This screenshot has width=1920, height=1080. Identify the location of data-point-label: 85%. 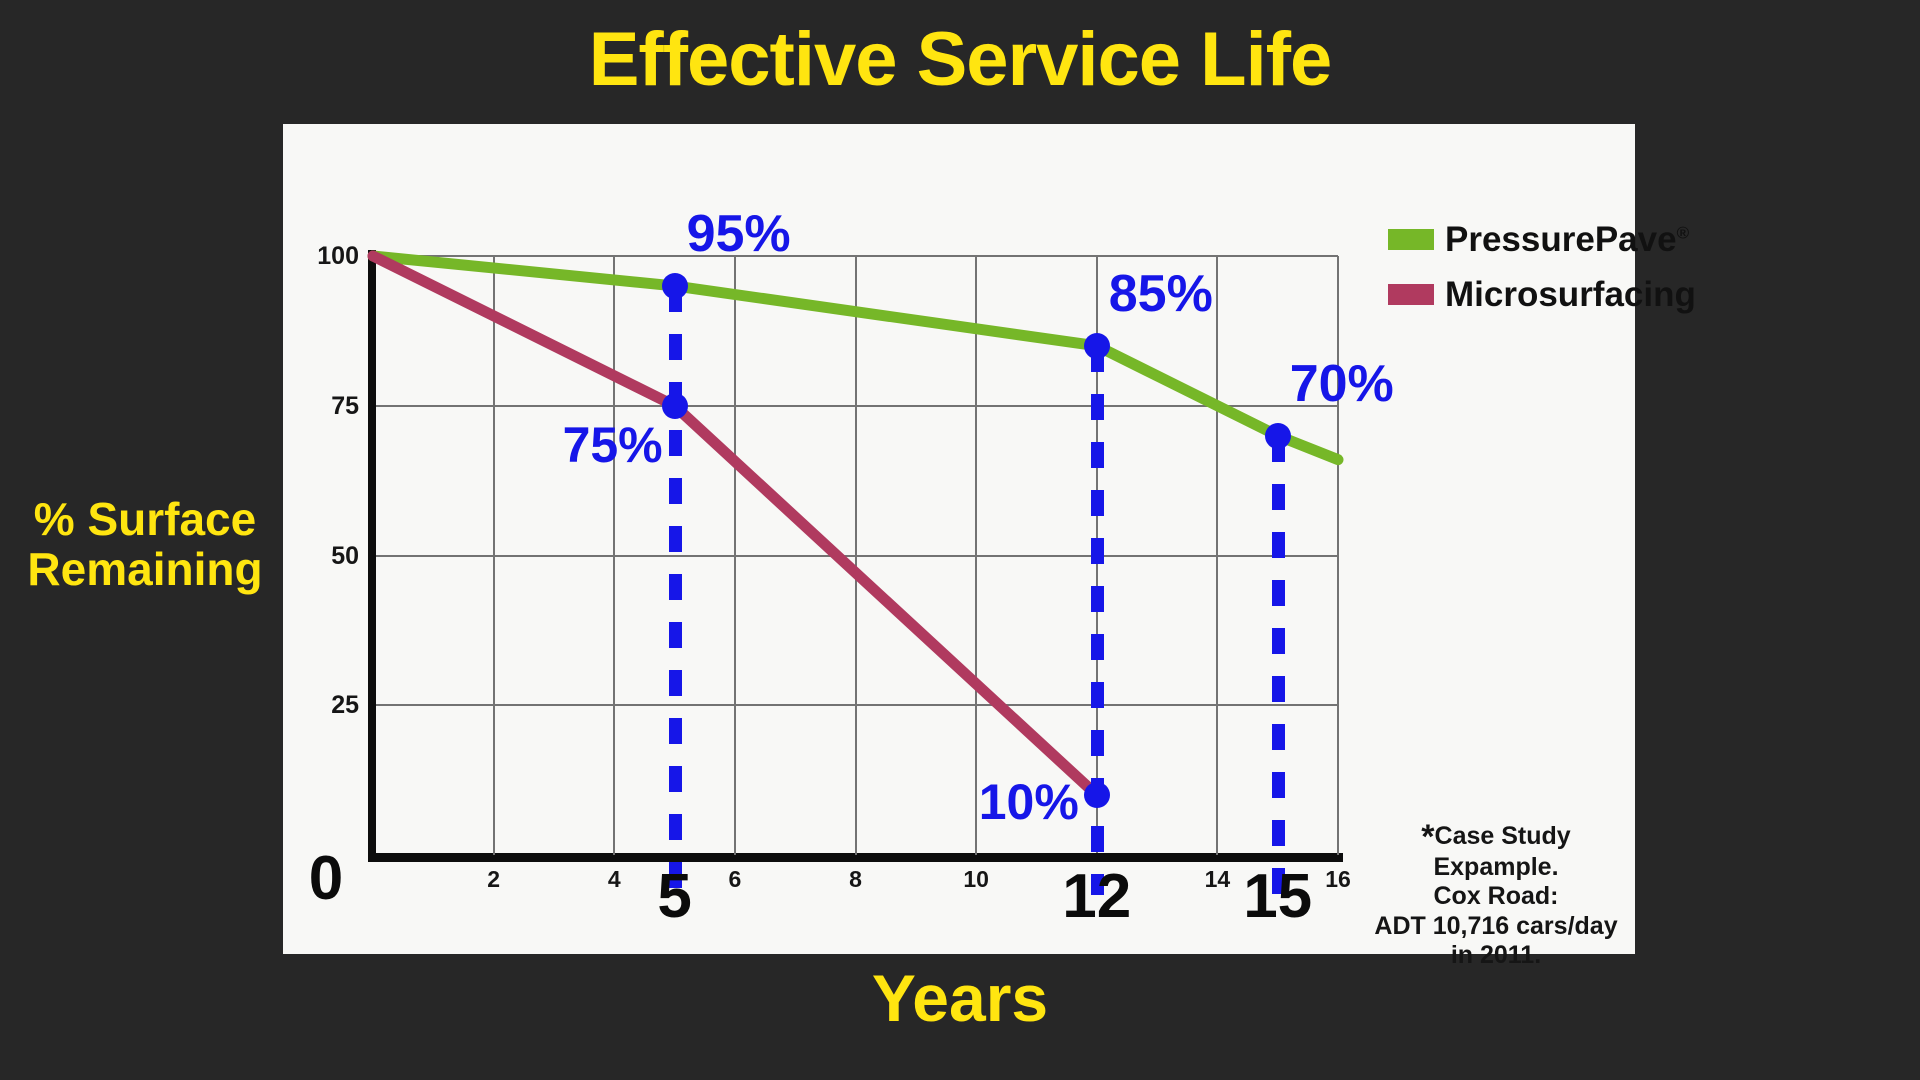
(1160, 293).